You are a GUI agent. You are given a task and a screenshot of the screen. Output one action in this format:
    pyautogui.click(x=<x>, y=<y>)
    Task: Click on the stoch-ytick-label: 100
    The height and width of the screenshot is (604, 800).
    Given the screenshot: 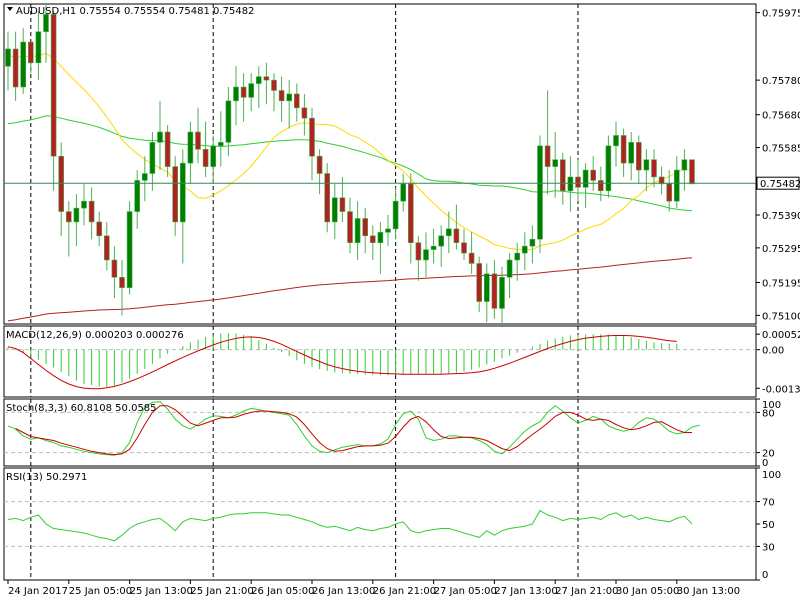 What is the action you would take?
    pyautogui.click(x=771, y=405)
    